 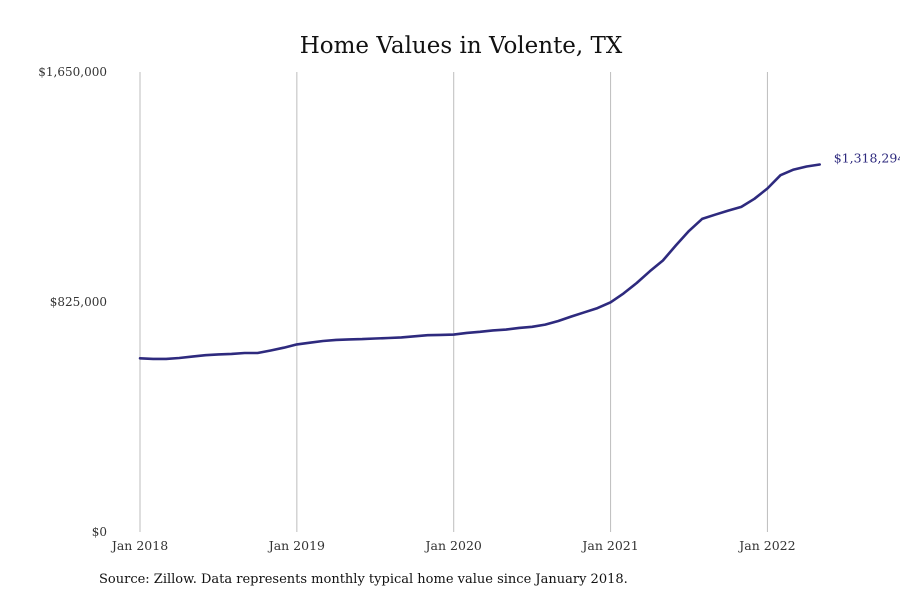 What do you see at coordinates (609, 545) in the screenshot?
I see `x-tick-label: Jan 2021` at bounding box center [609, 545].